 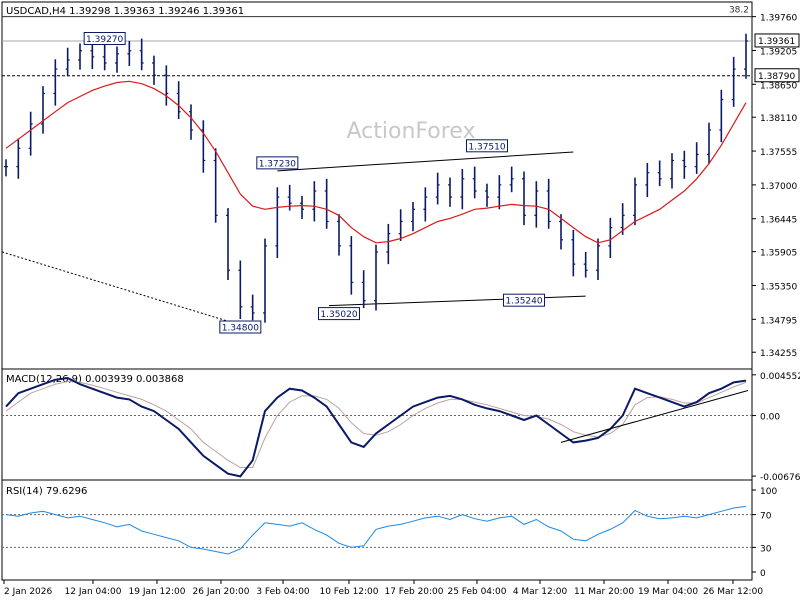 I want to click on x-tick-label: 26 Jan 20:00, so click(x=221, y=592).